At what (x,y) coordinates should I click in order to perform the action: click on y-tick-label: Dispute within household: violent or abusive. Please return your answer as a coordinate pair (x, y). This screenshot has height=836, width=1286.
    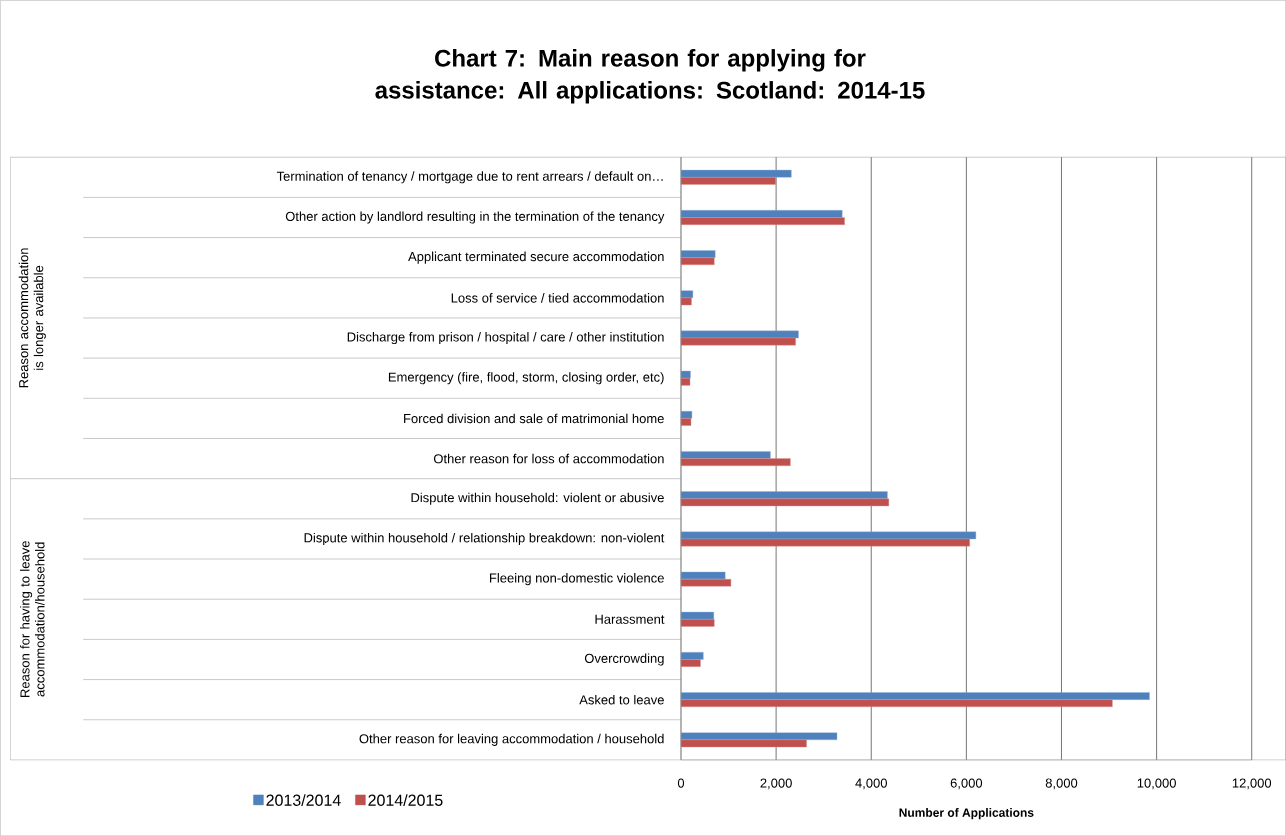
    Looking at the image, I should click on (537, 498).